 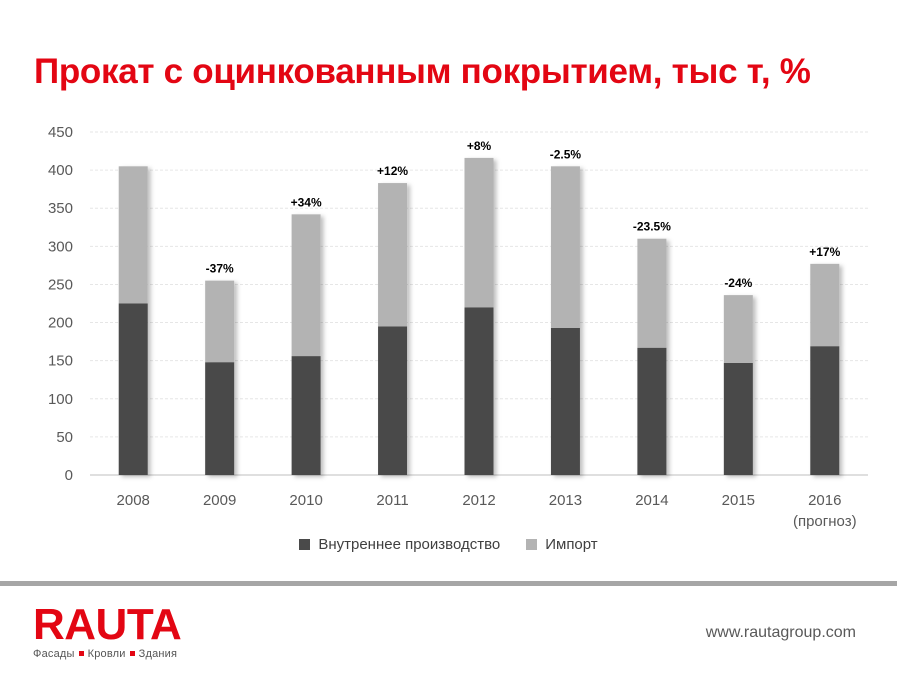 I want to click on legend: Внутреннее производство Импорт, so click(x=448, y=544).